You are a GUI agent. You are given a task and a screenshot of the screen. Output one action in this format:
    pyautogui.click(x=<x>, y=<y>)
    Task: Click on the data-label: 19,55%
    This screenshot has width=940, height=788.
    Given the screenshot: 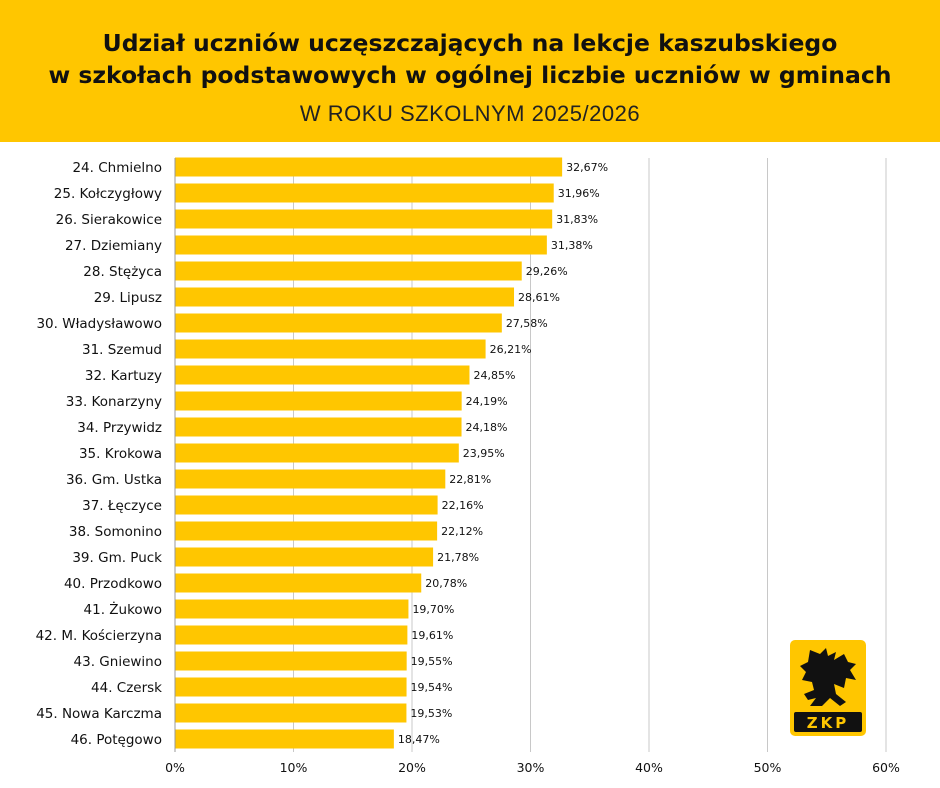 What is the action you would take?
    pyautogui.click(x=432, y=661)
    